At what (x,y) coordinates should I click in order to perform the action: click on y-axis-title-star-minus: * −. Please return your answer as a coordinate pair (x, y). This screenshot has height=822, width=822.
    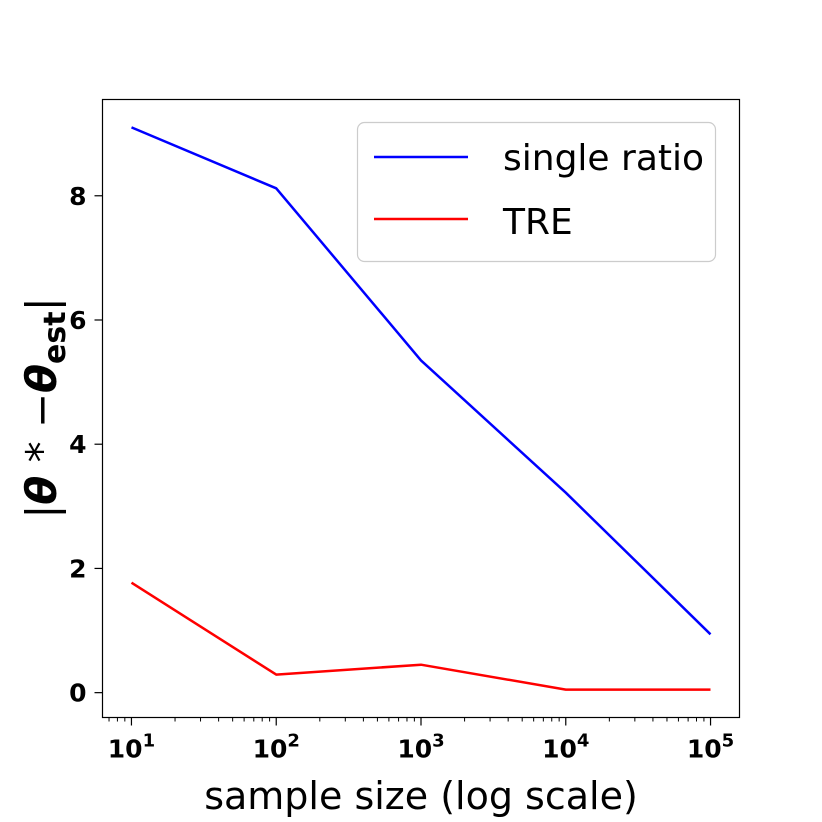
    Looking at the image, I should click on (41, 434).